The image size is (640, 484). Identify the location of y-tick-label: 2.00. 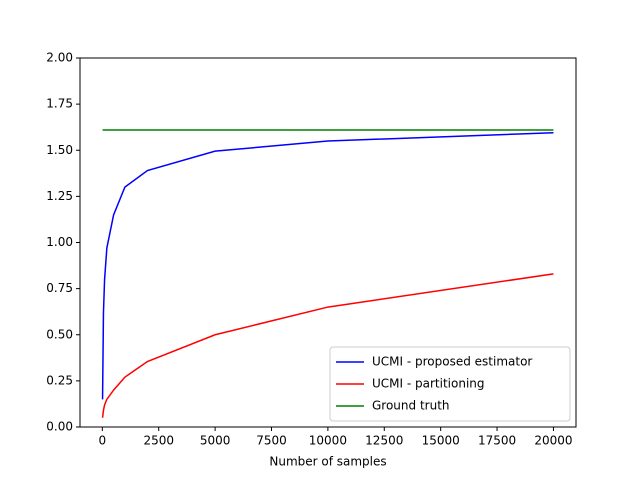
(59, 58).